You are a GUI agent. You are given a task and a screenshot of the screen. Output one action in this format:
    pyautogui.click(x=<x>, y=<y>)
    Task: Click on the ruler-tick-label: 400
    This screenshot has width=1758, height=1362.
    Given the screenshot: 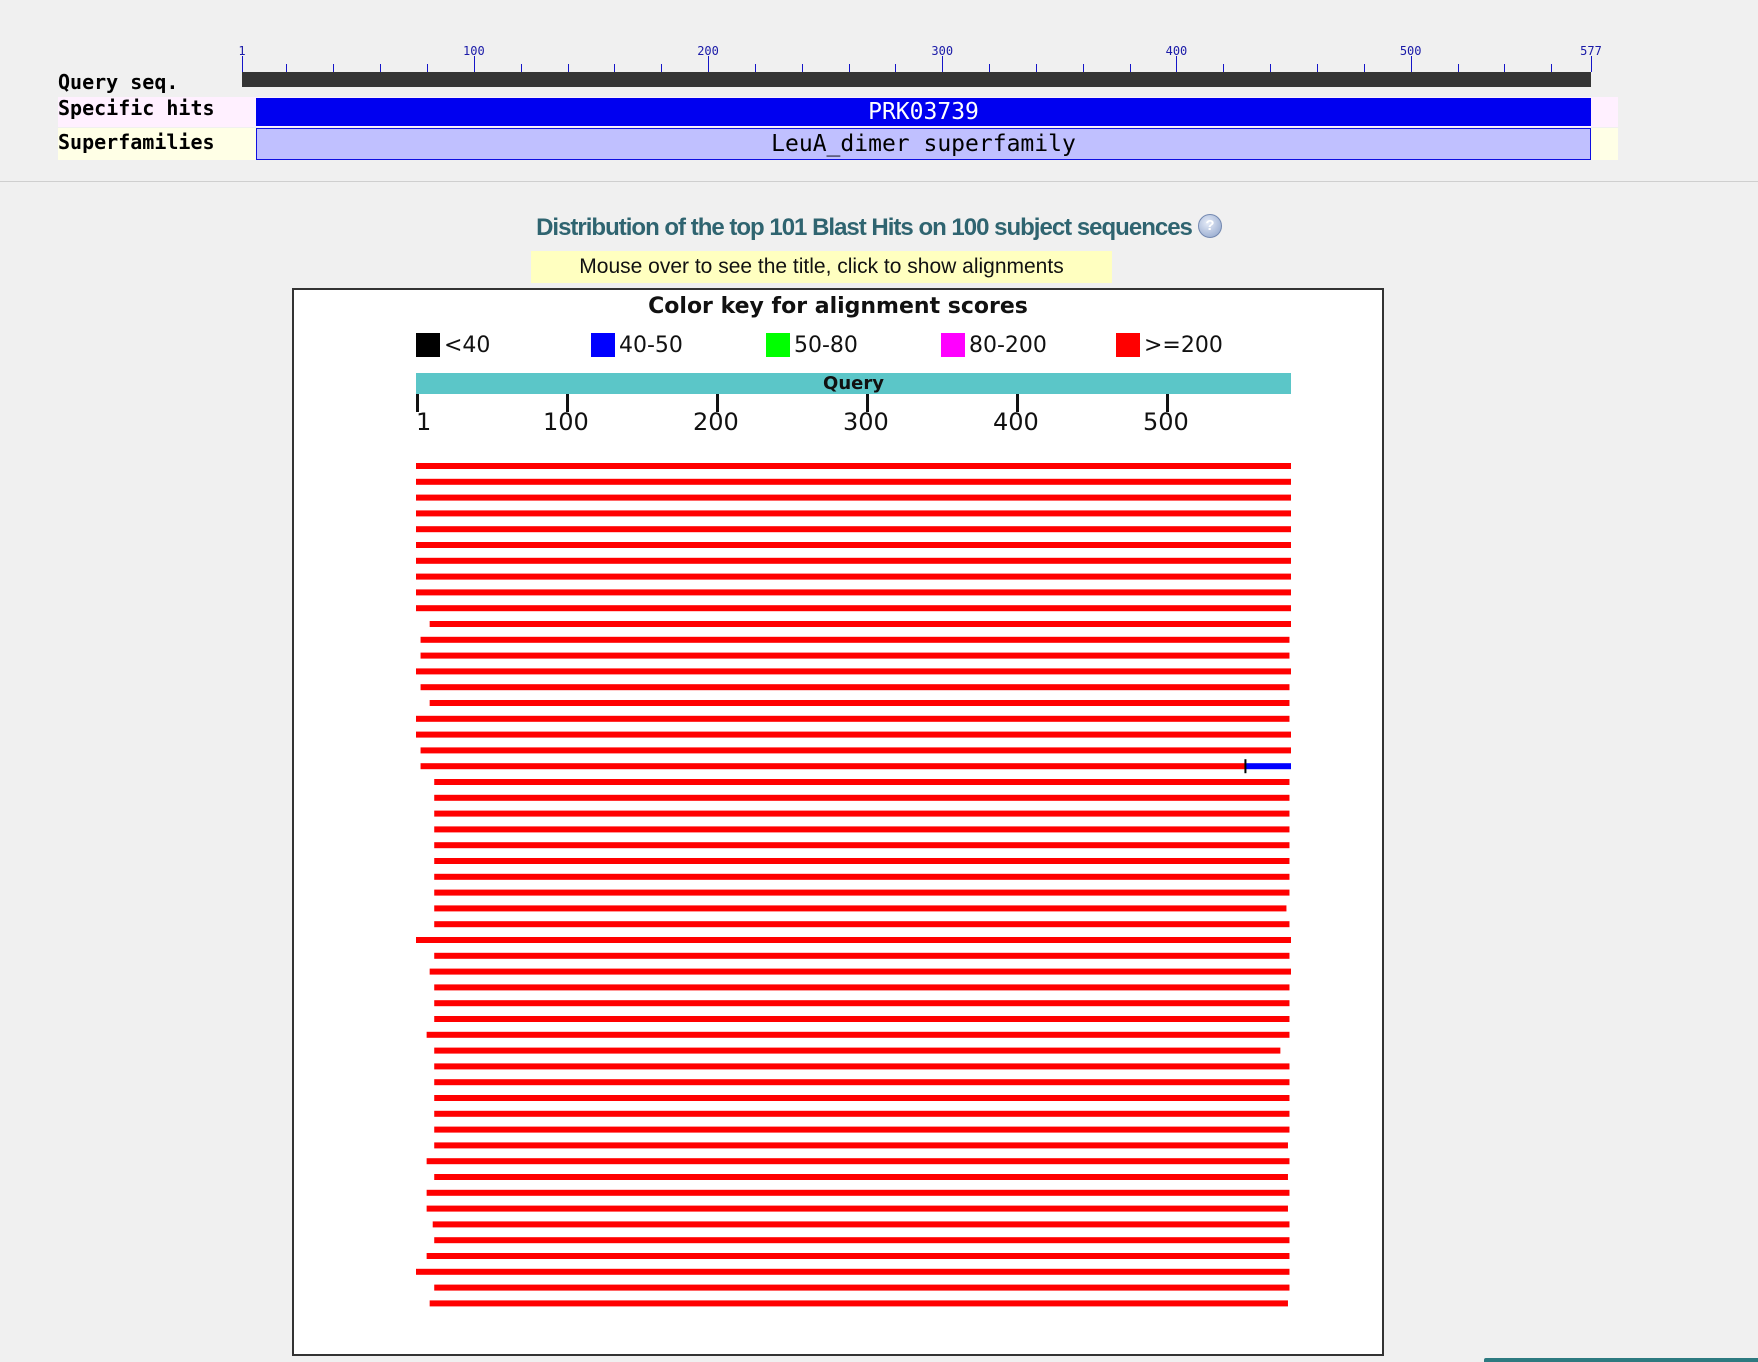 What is the action you would take?
    pyautogui.click(x=1176, y=51)
    